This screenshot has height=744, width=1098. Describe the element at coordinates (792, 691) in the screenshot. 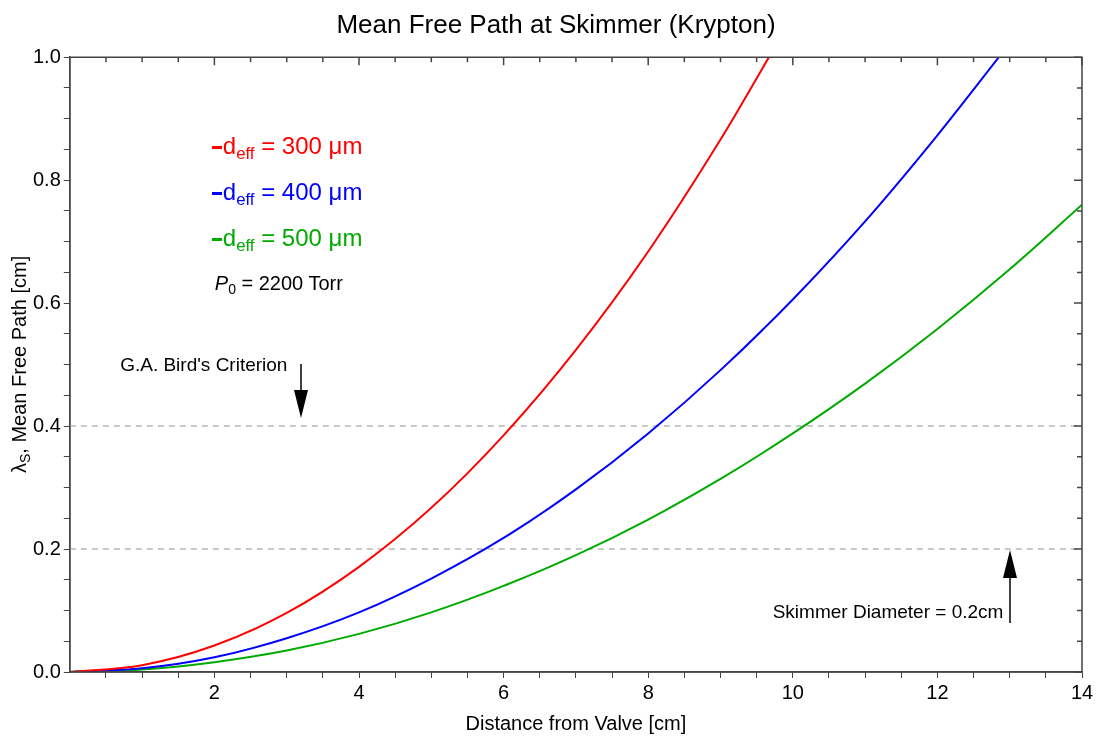

I see `x-tick-label: 10` at that location.